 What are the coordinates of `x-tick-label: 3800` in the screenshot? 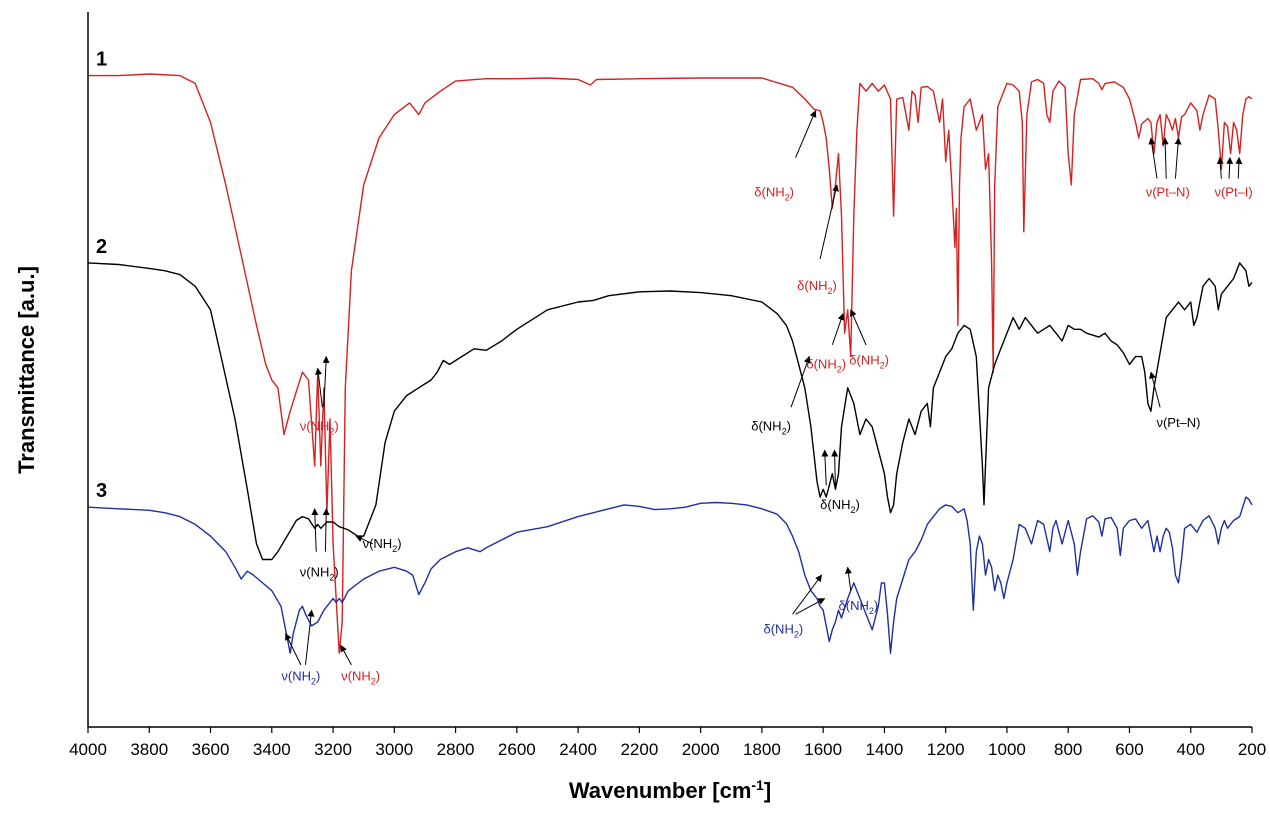 It's located at (149, 749).